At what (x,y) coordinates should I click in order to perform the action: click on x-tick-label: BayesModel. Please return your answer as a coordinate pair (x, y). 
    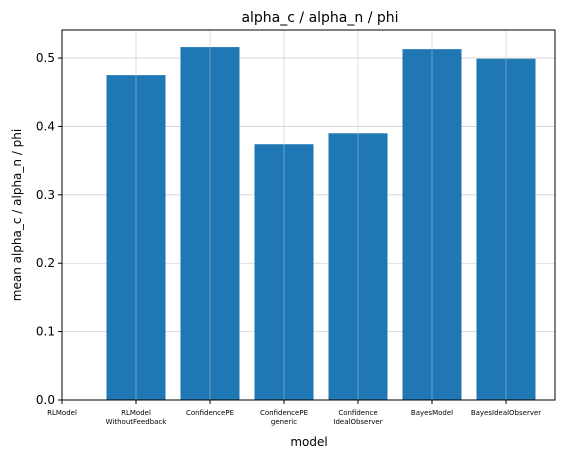
    Looking at the image, I should click on (432, 413).